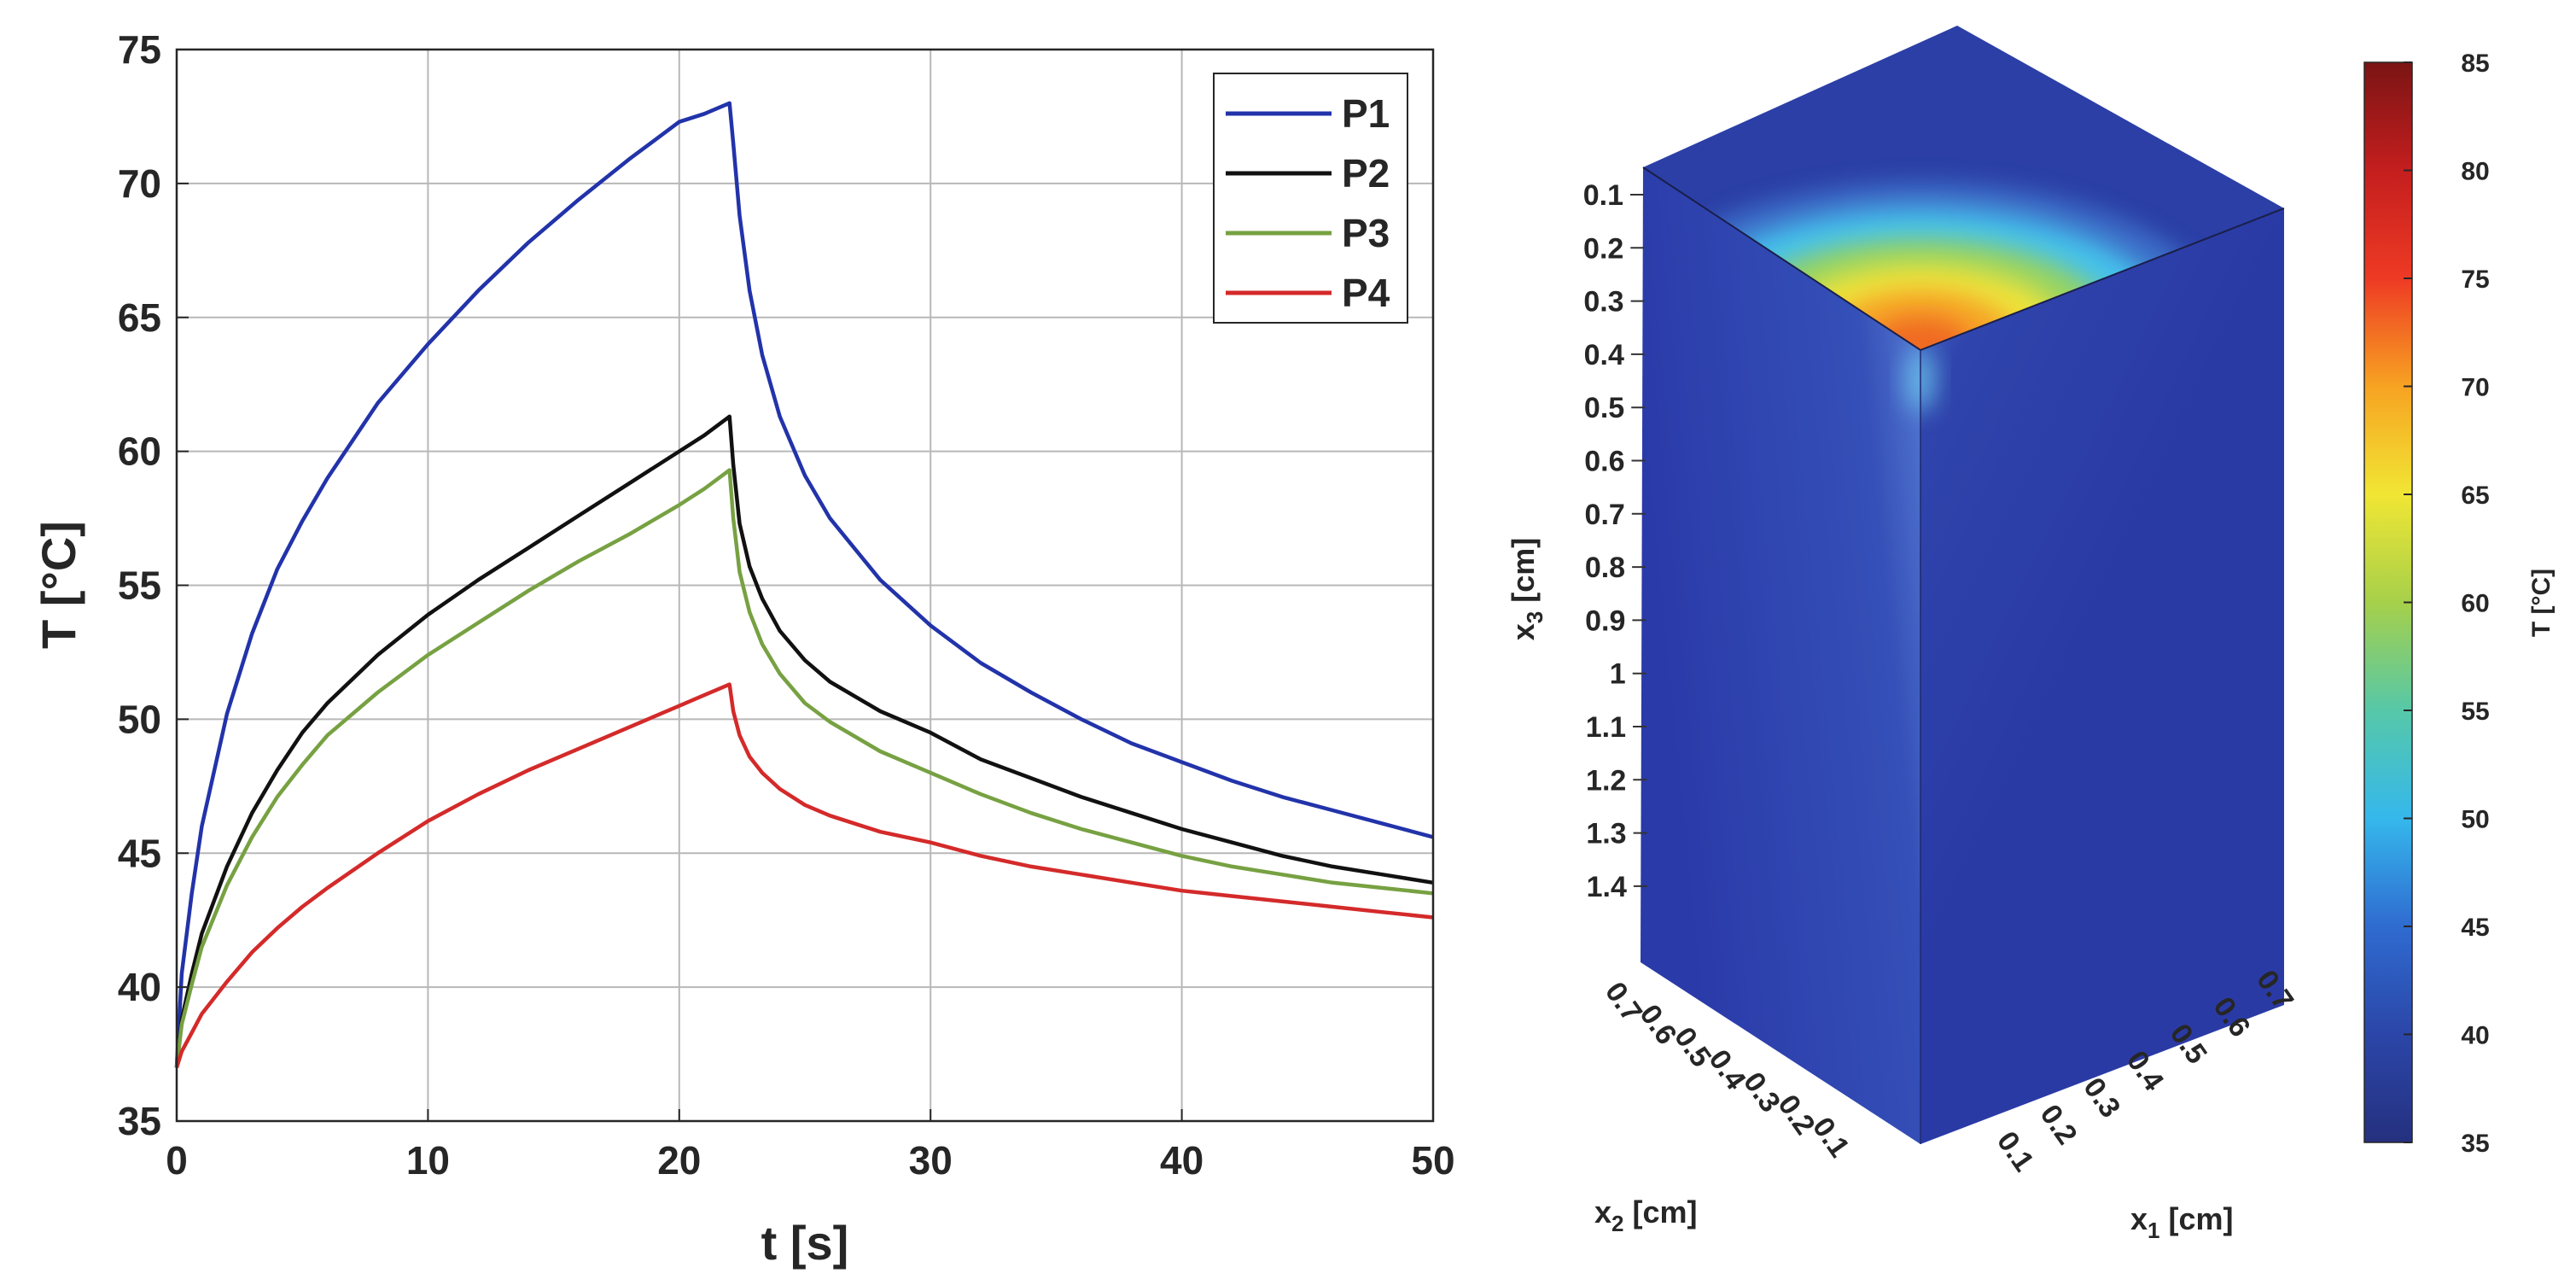 The width and height of the screenshot is (2576, 1285). I want to click on colorbar-tick-label: 50, so click(2475, 820).